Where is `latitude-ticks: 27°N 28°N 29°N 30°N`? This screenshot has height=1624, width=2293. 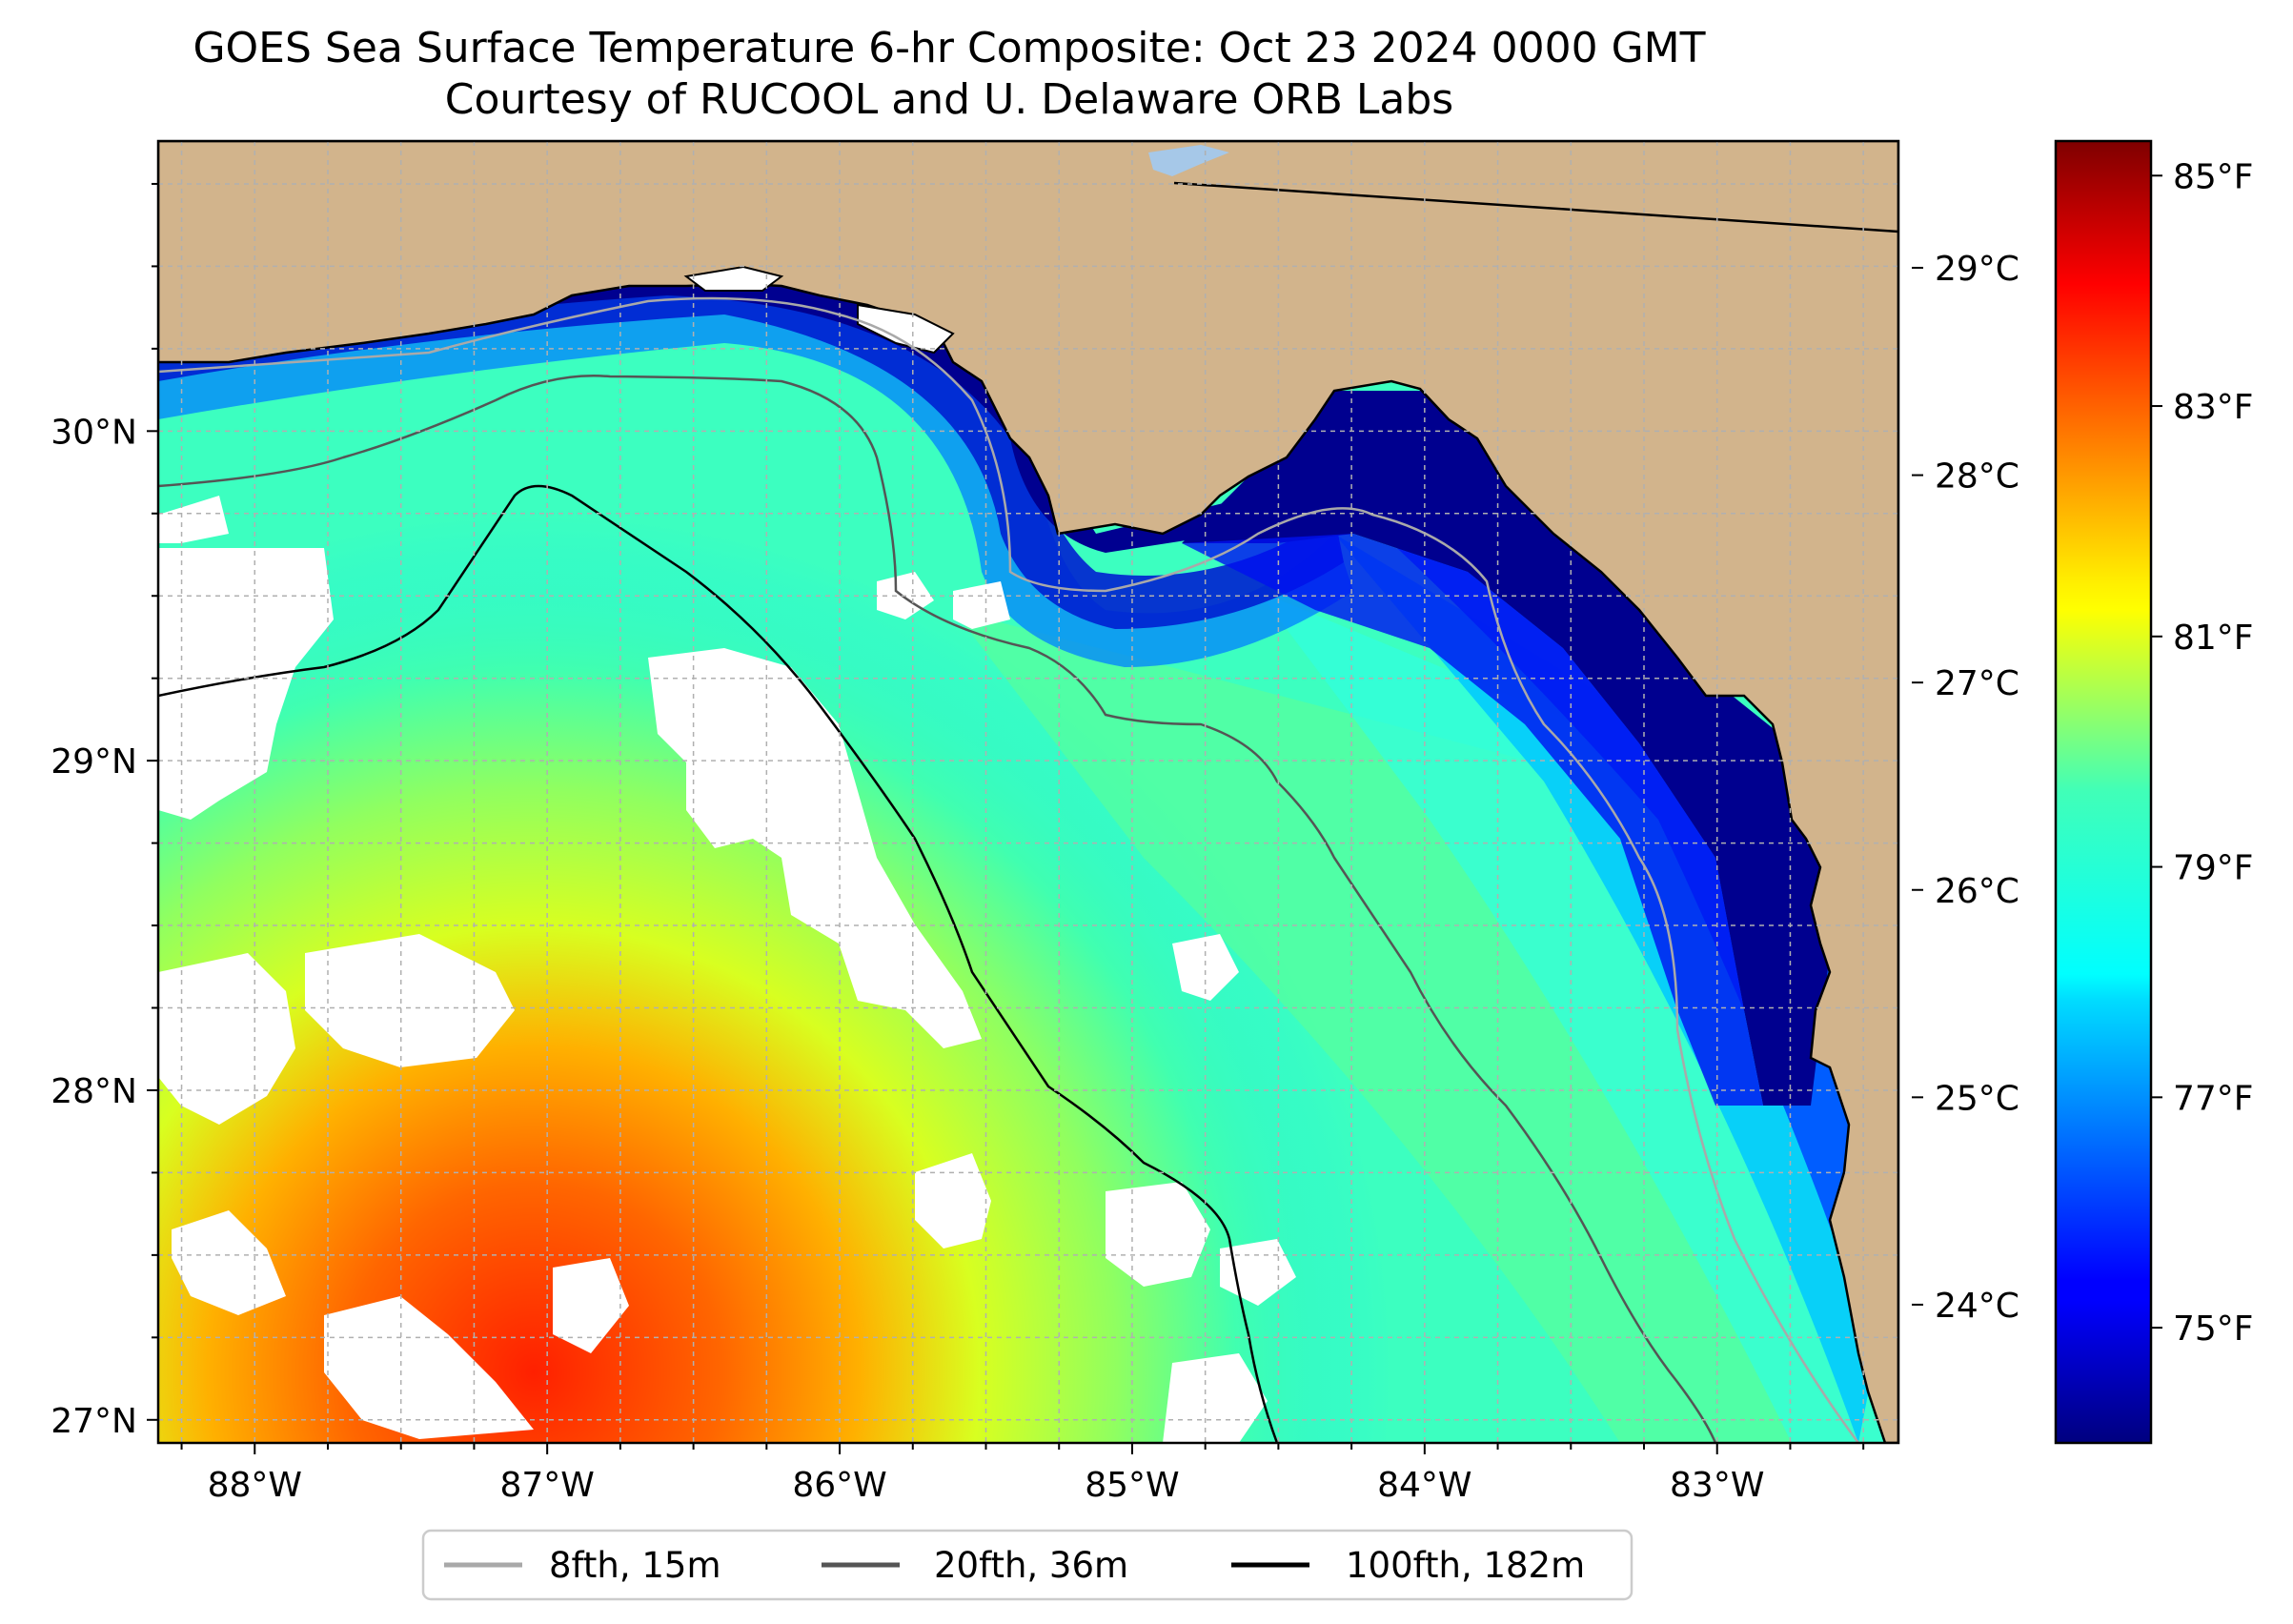 latitude-ticks: 27°N 28°N 29°N 30°N is located at coordinates (105, 811).